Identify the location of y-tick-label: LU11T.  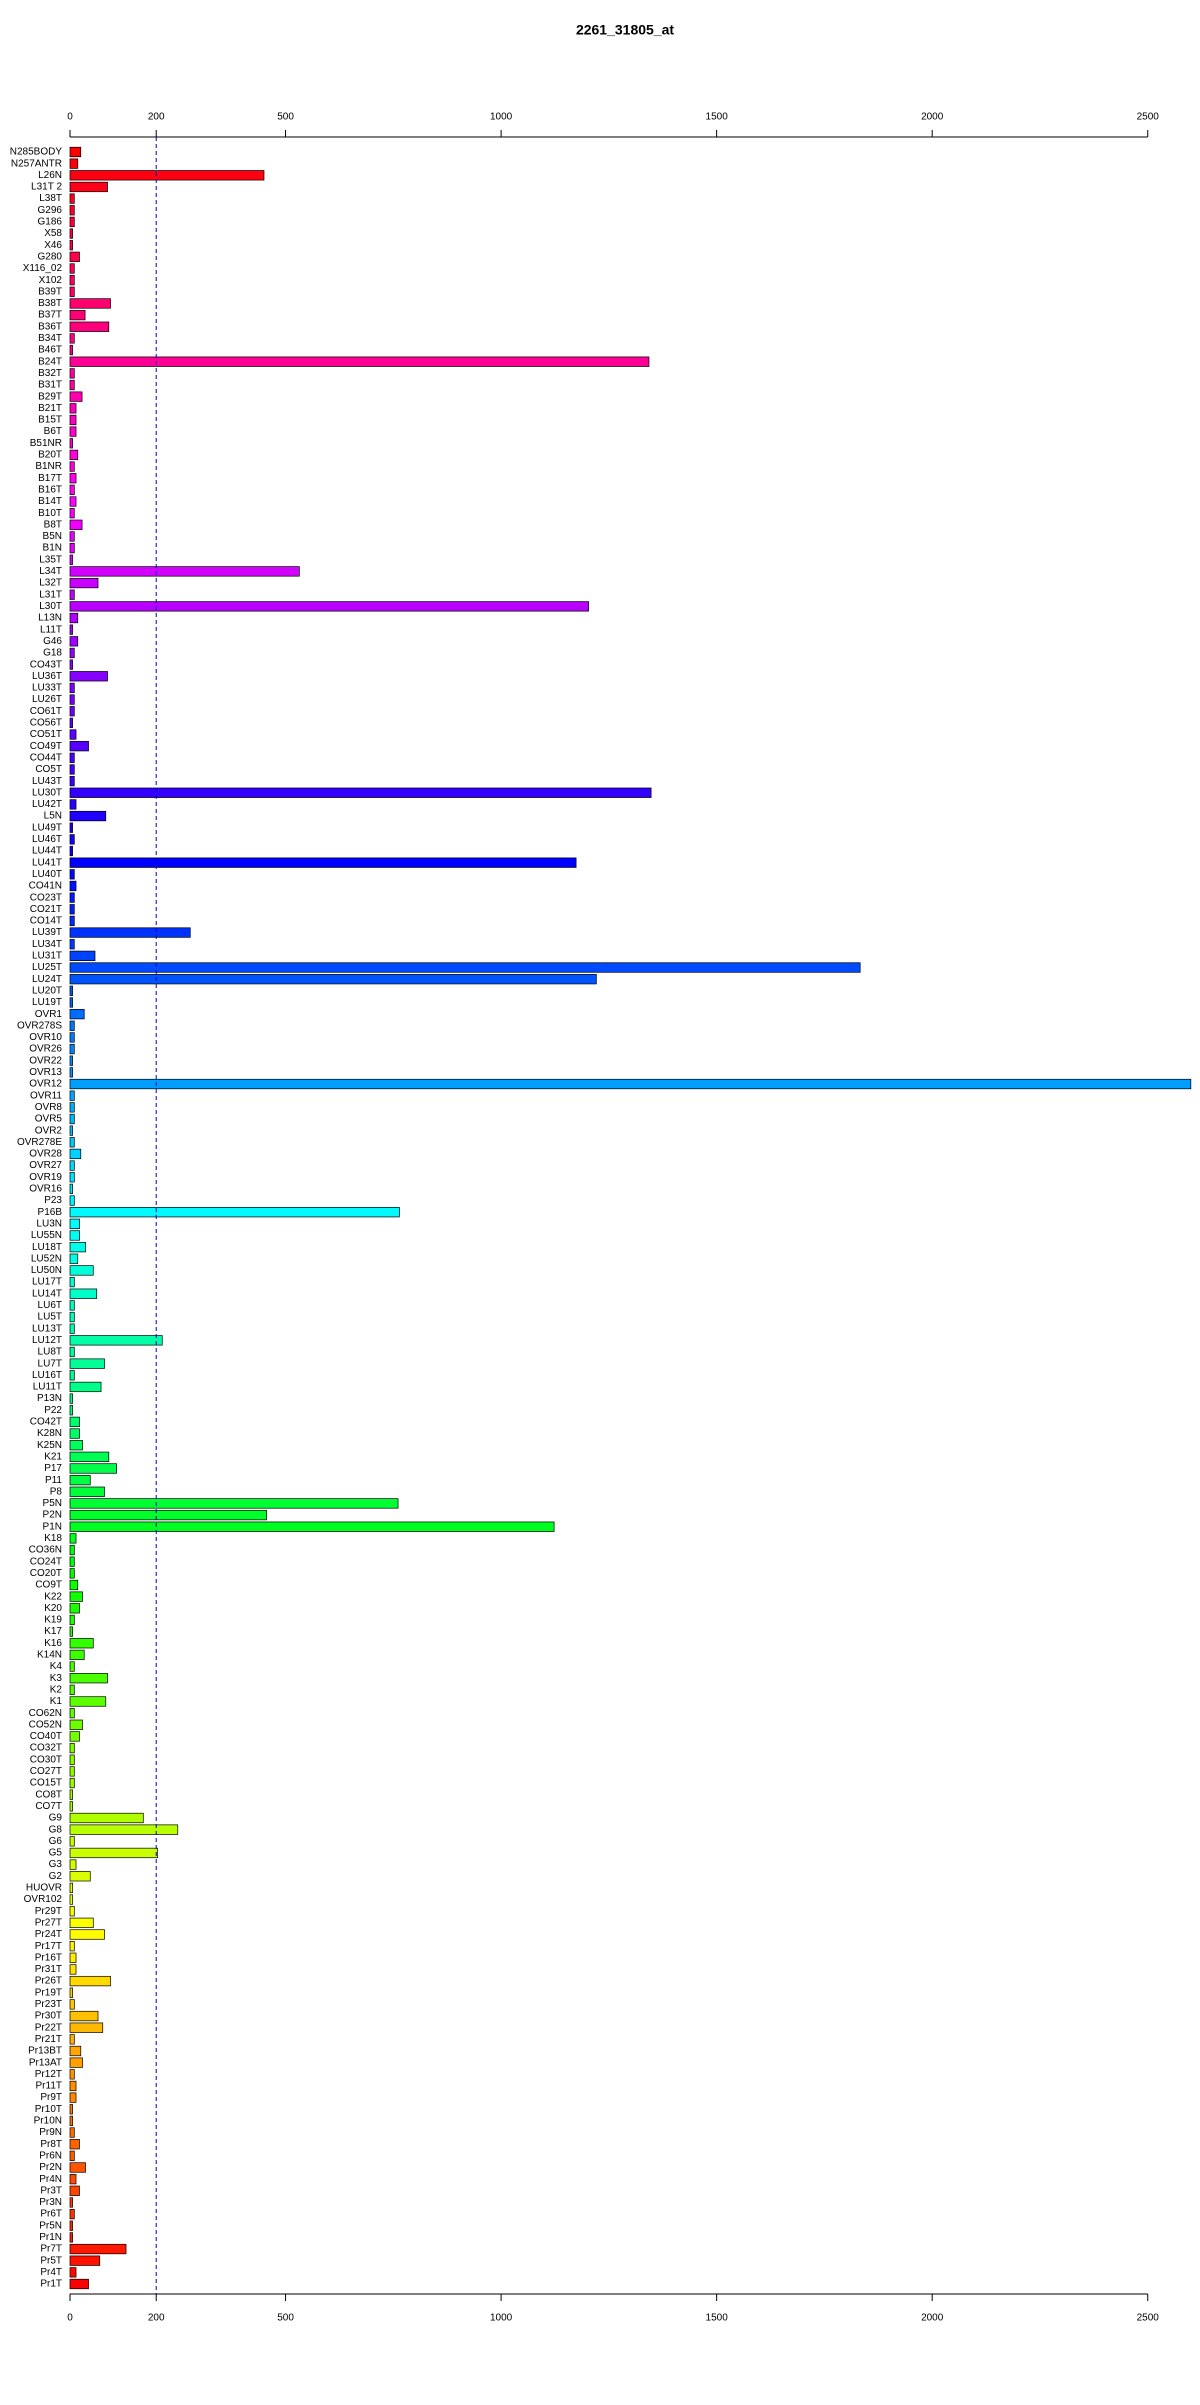
(47, 1387).